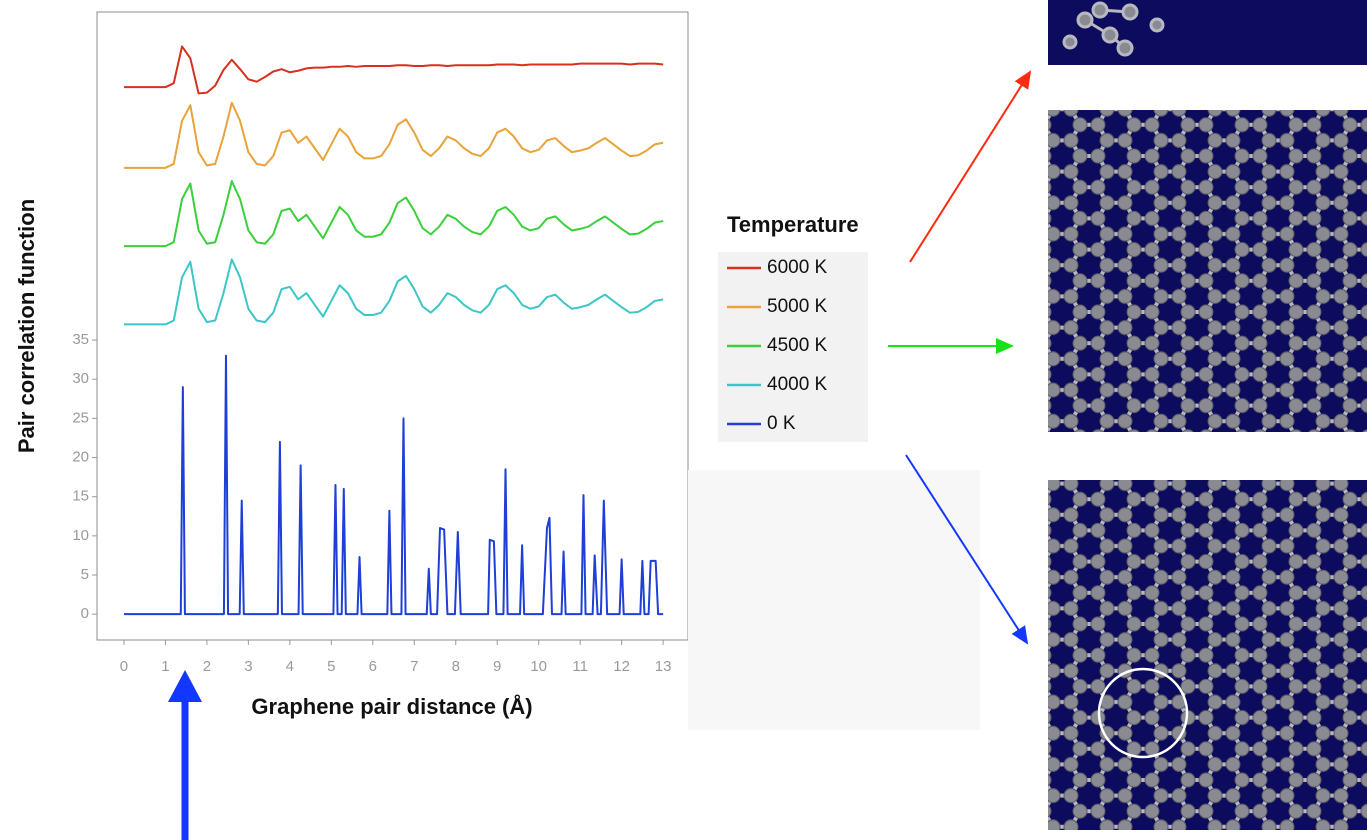 The image size is (1367, 840). I want to click on legend-title: Temperature, so click(793, 224).